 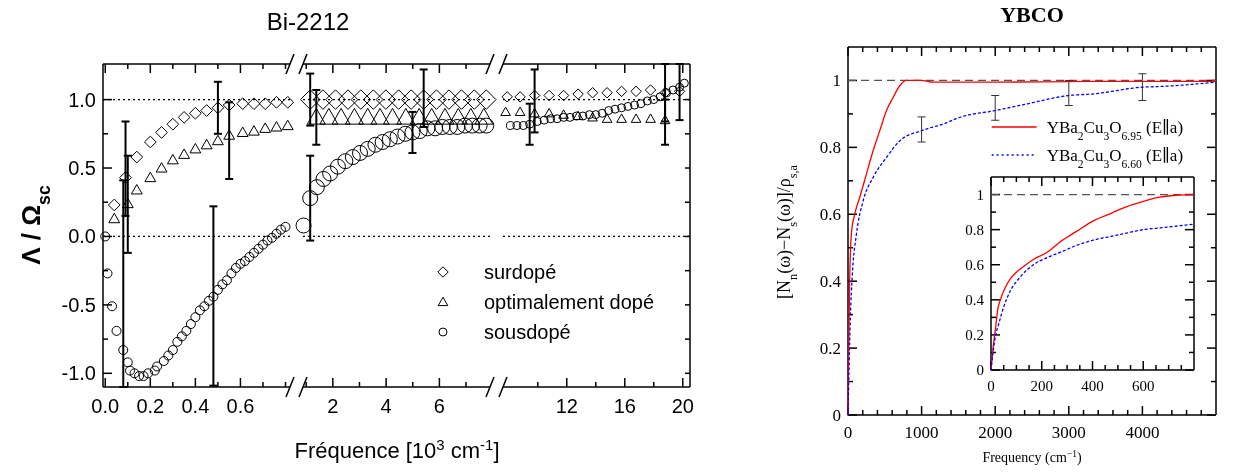 I want to click on y-tick-label: 0, so click(x=980, y=370).